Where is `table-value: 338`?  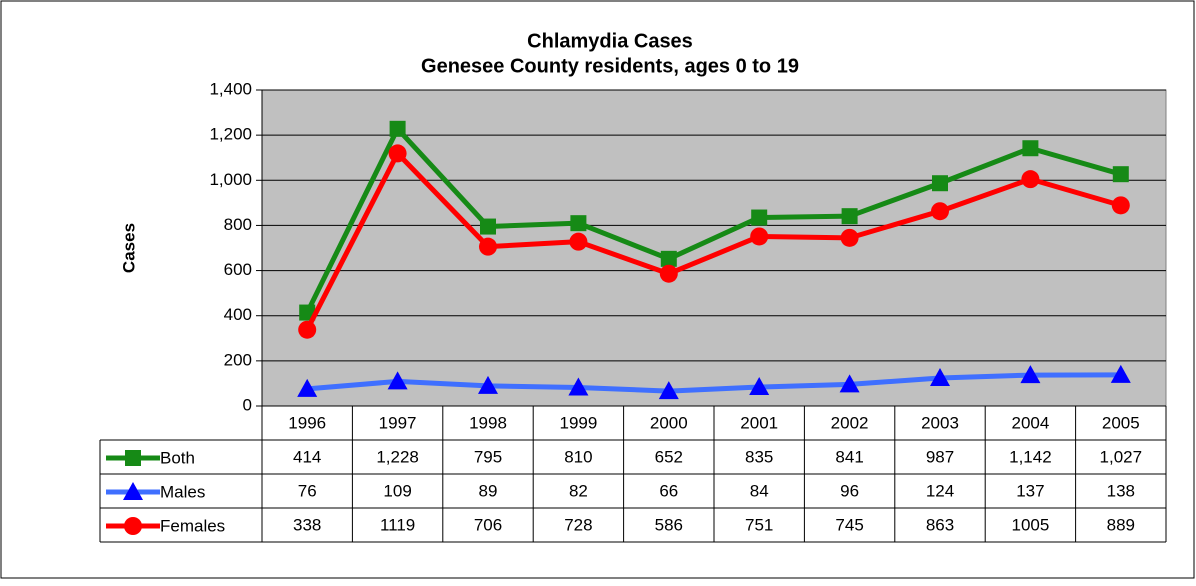 table-value: 338 is located at coordinates (307, 524).